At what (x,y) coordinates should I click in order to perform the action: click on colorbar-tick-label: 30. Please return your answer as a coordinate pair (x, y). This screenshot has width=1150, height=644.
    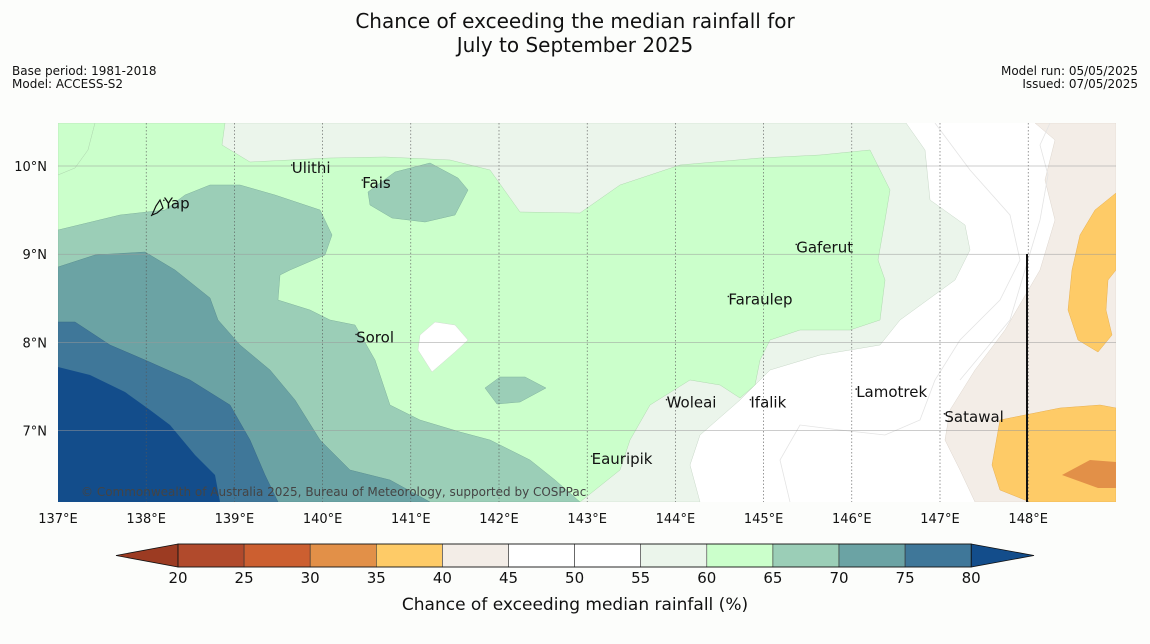
    Looking at the image, I should click on (310, 578).